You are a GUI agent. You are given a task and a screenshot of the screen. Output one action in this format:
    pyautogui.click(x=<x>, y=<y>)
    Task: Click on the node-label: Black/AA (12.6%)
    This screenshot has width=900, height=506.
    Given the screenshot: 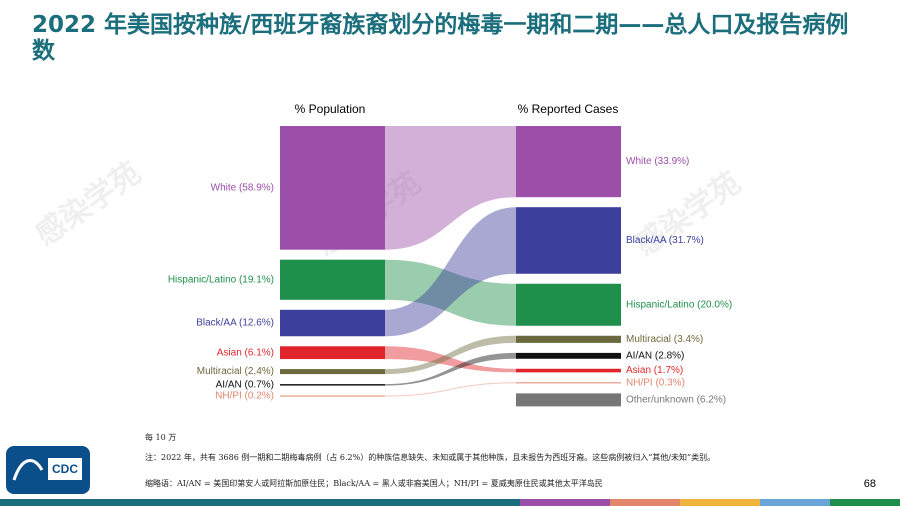 What is the action you would take?
    pyautogui.click(x=235, y=323)
    